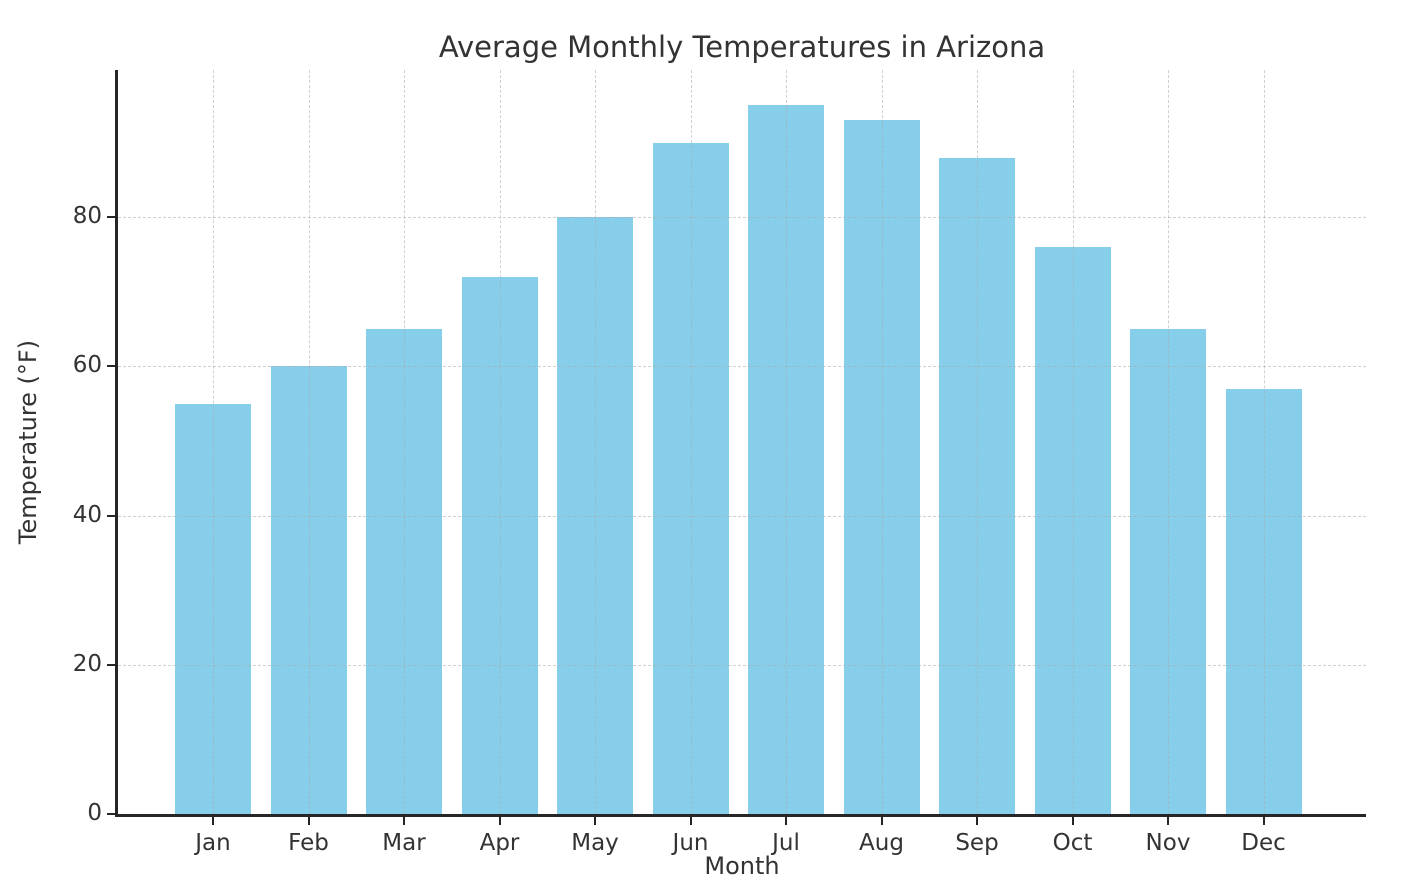  I want to click on bar-mar, so click(404, 571).